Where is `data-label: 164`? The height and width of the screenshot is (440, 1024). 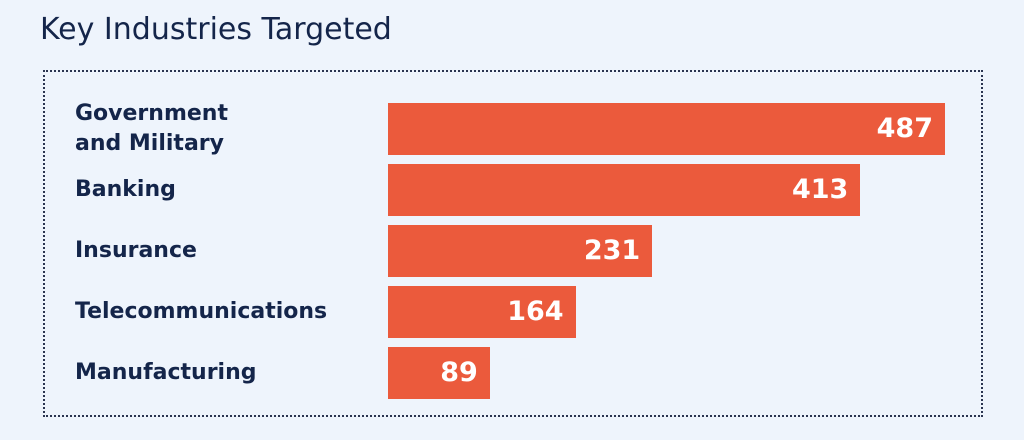 data-label: 164 is located at coordinates (535, 311).